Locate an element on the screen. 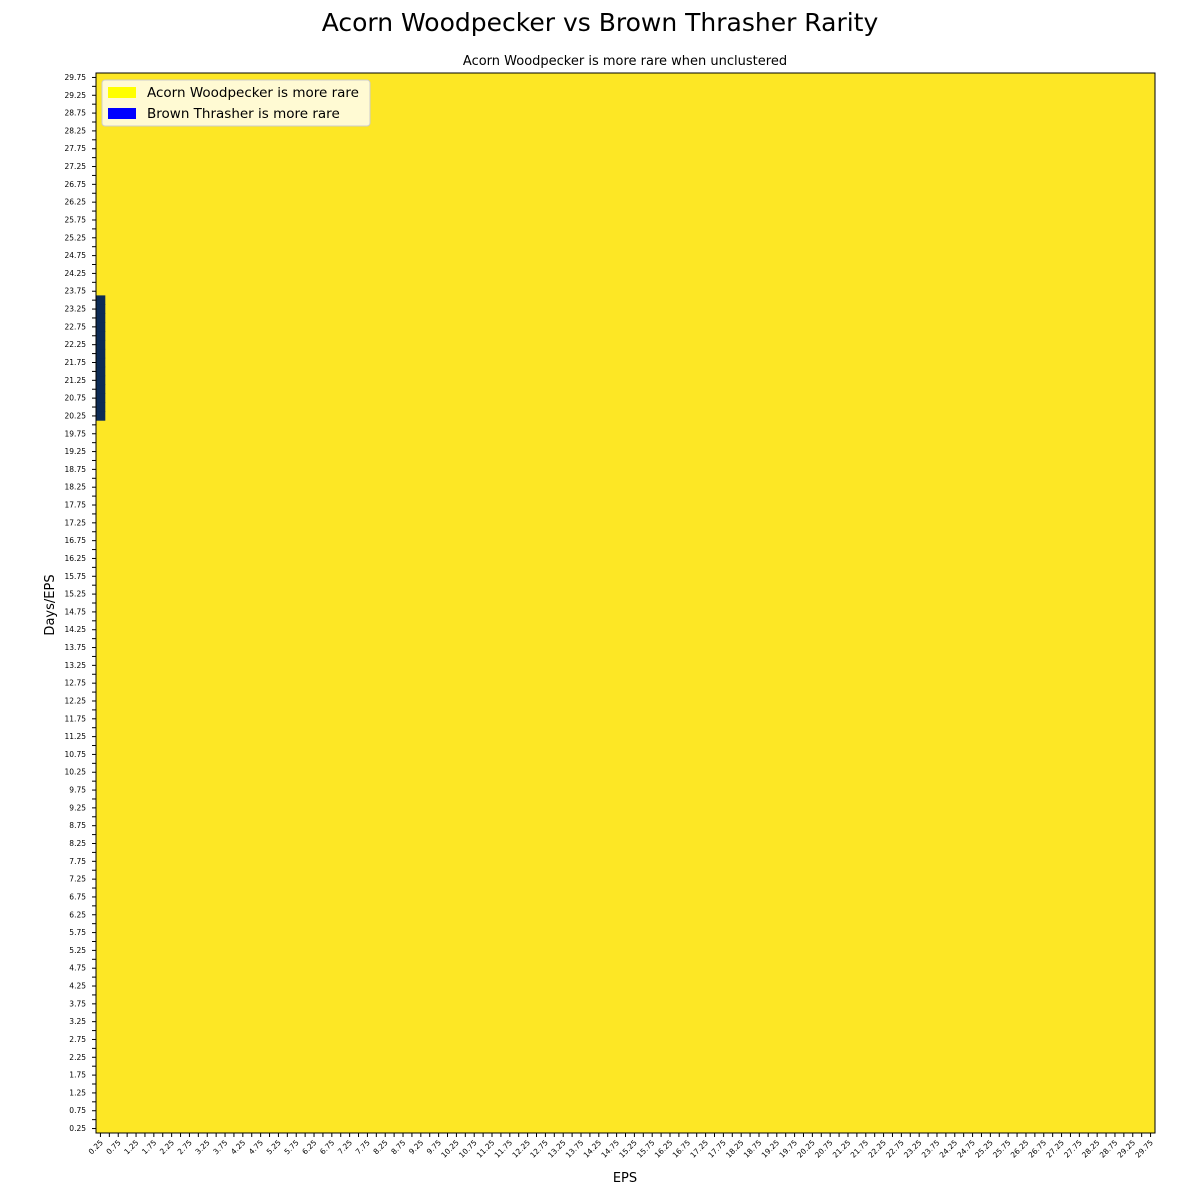 Image resolution: width=1200 pixels, height=1204 pixels. y-tick-label: 11.25 is located at coordinates (76, 736).